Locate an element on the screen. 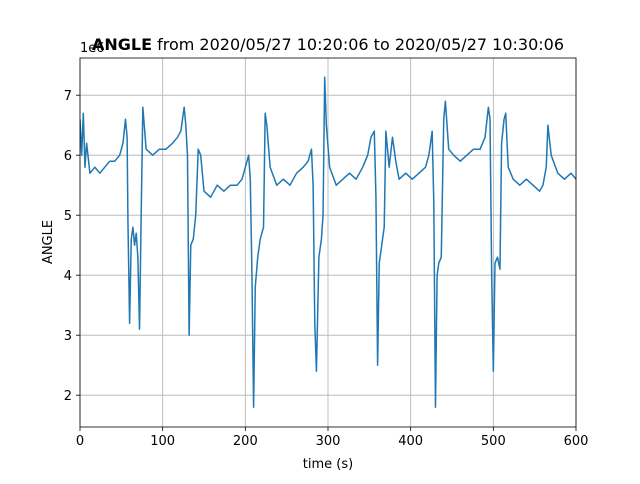 Image resolution: width=640 pixels, height=484 pixels. y-axis-label: ANGLE is located at coordinates (48, 242).